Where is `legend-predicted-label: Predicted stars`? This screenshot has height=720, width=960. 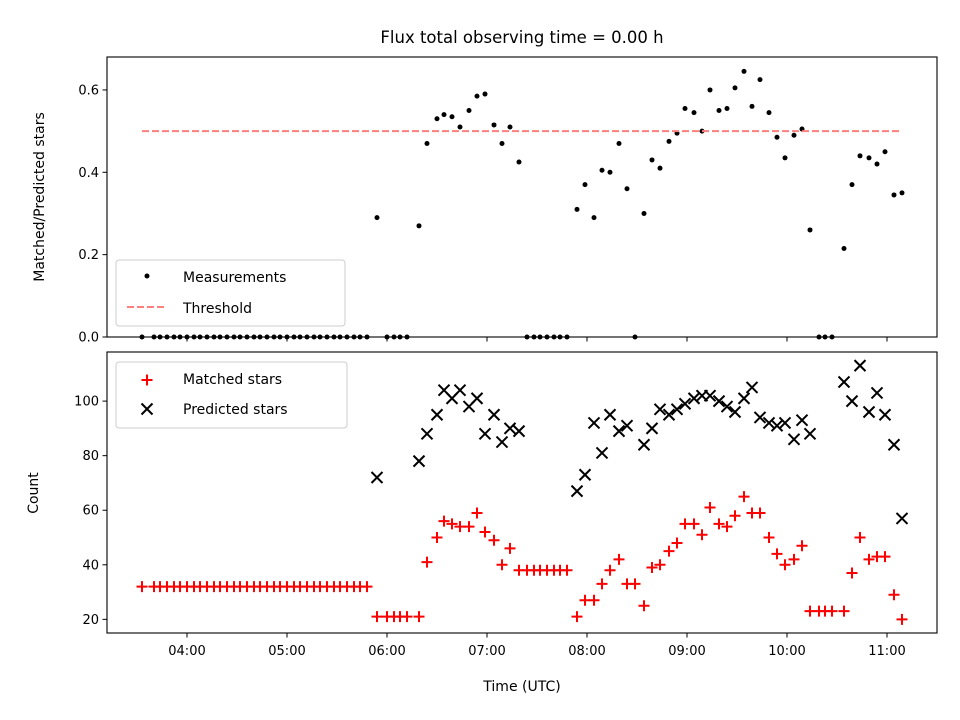
legend-predicted-label: Predicted stars is located at coordinates (235, 410).